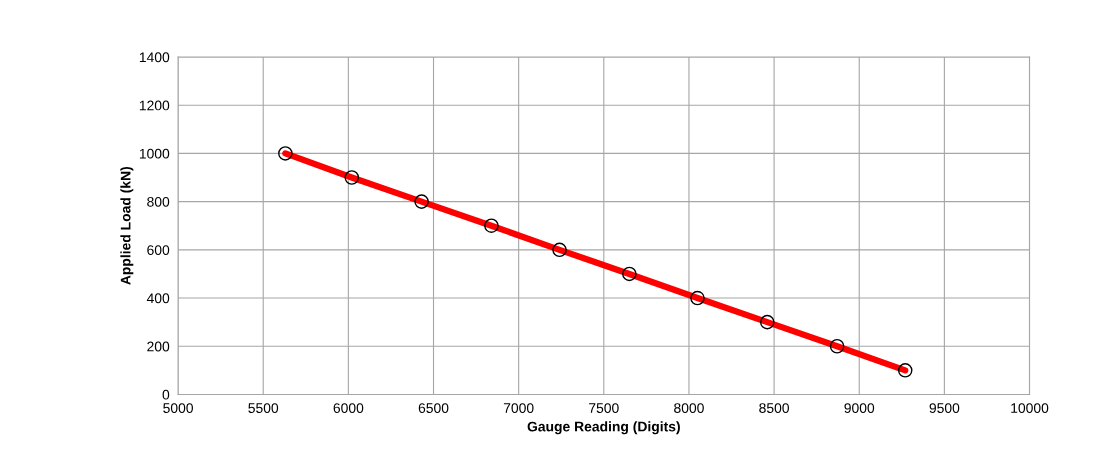 The width and height of the screenshot is (1113, 456). Describe the element at coordinates (178, 408) in the screenshot. I see `x-tick-label: 5000` at that location.